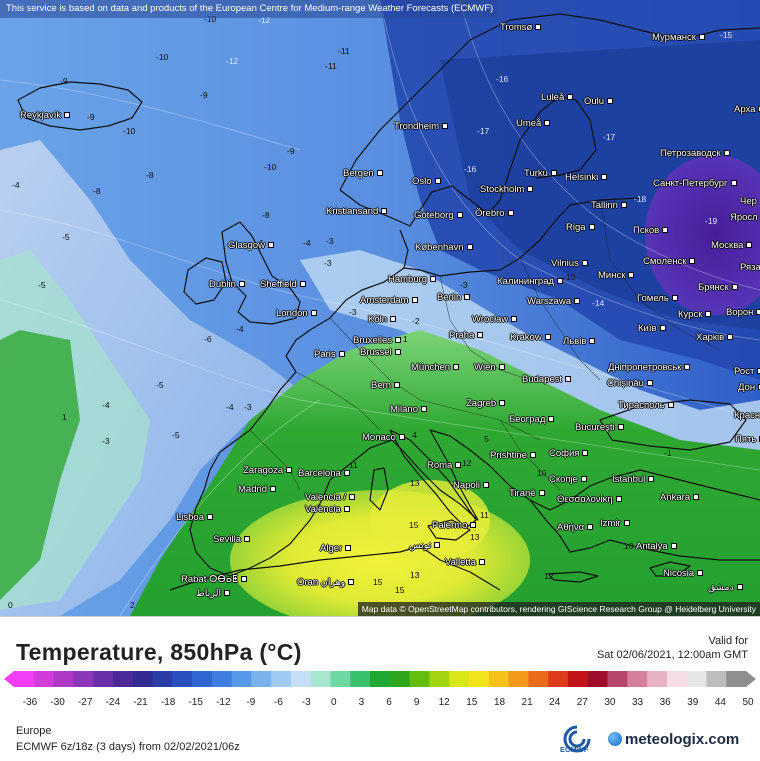 The width and height of the screenshot is (760, 761). I want to click on scale-tick-label: -18, so click(168, 702).